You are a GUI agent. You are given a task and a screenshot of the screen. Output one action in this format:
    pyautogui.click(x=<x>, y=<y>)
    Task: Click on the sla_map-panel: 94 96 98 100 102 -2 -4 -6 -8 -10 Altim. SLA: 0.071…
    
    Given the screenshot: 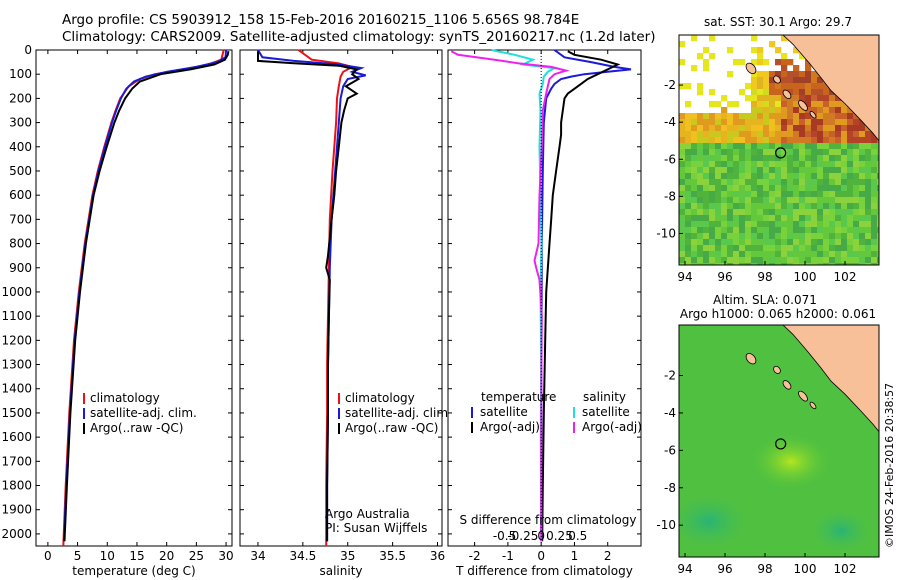 What is the action you would take?
    pyautogui.click(x=768, y=434)
    